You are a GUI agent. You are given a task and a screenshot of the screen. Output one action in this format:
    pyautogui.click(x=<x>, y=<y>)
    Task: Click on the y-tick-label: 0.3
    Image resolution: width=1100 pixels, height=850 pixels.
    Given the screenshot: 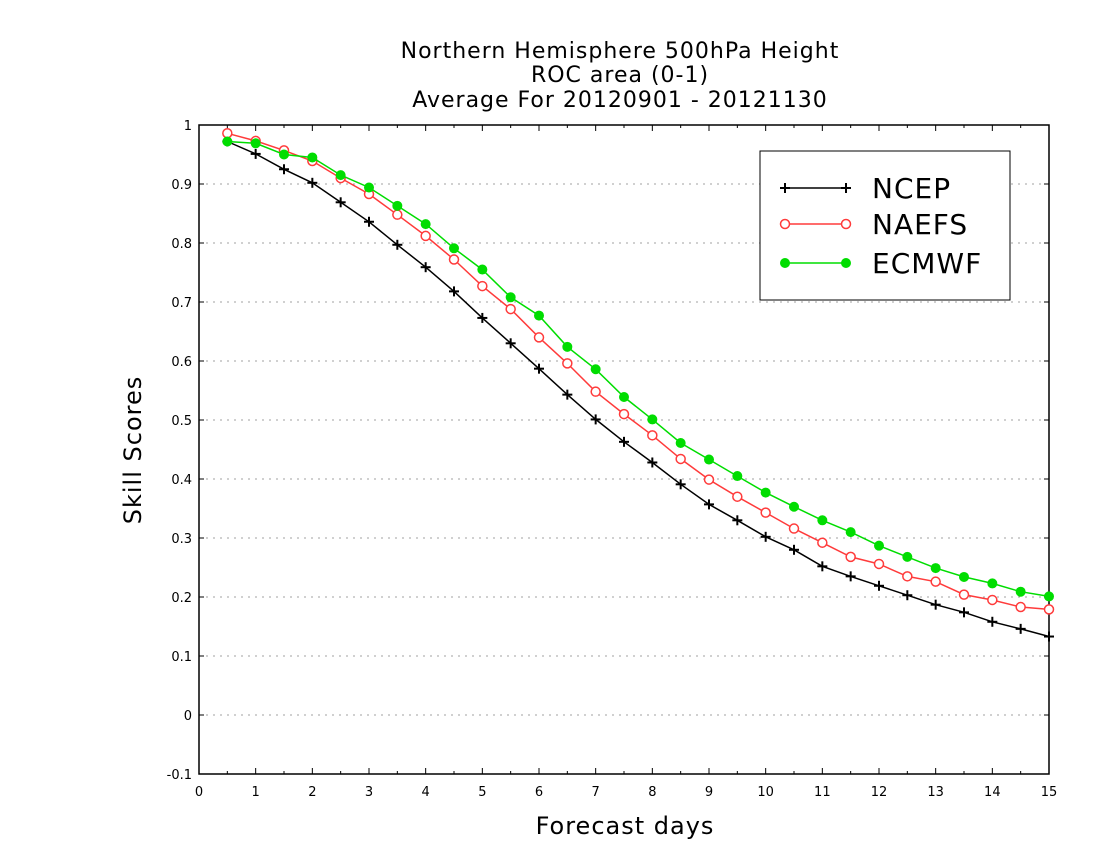 What is the action you would take?
    pyautogui.click(x=181, y=539)
    